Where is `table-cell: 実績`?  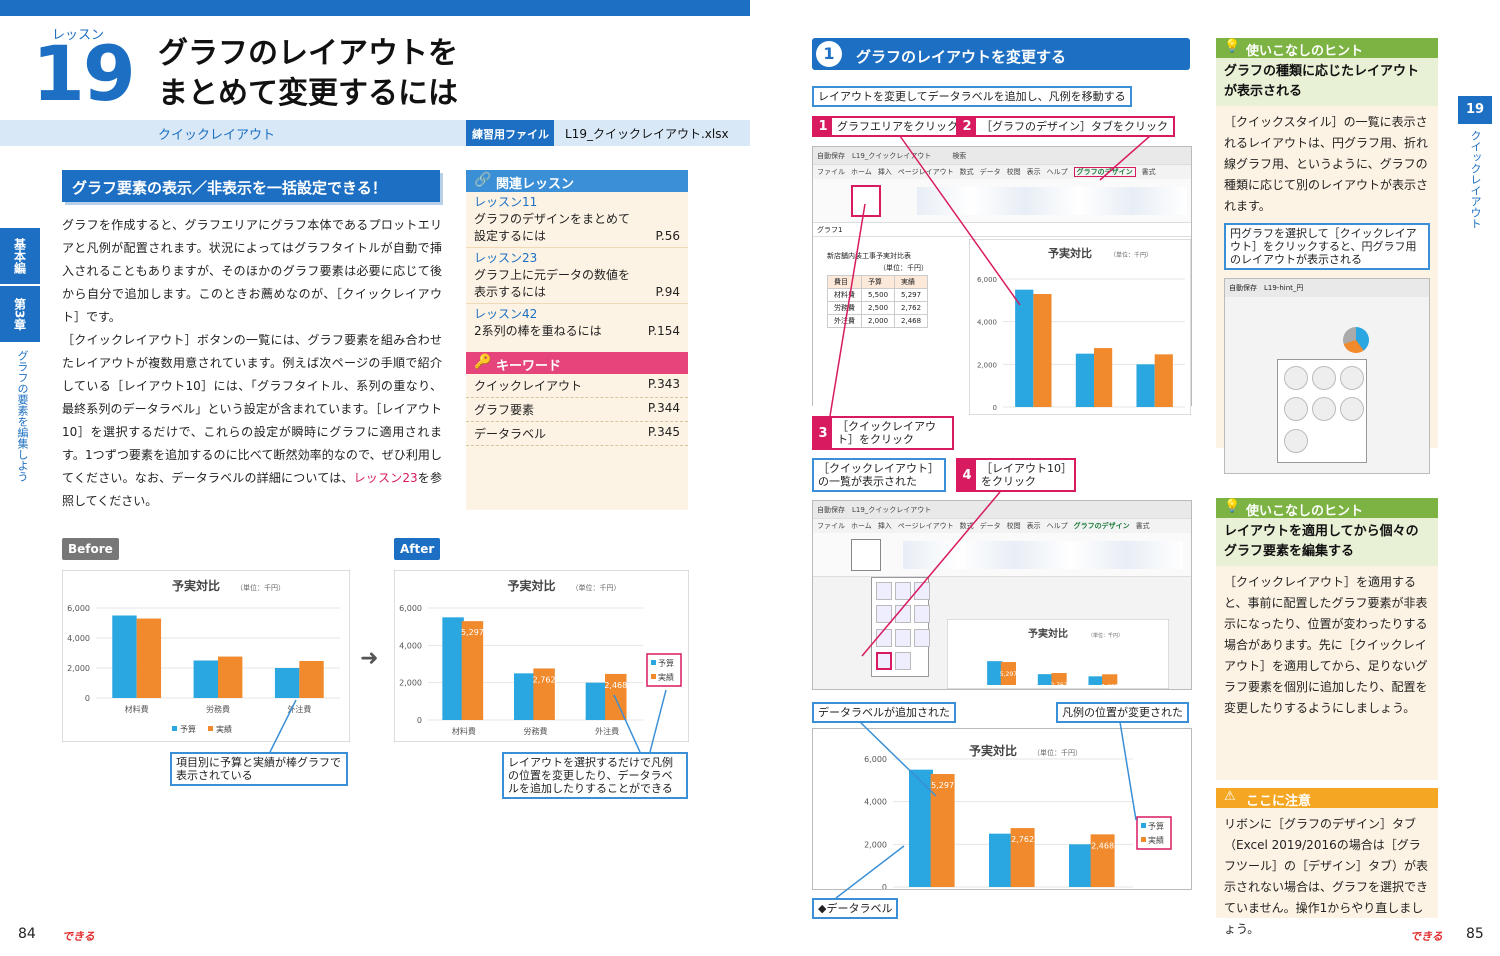 table-cell: 実績 is located at coordinates (911, 282).